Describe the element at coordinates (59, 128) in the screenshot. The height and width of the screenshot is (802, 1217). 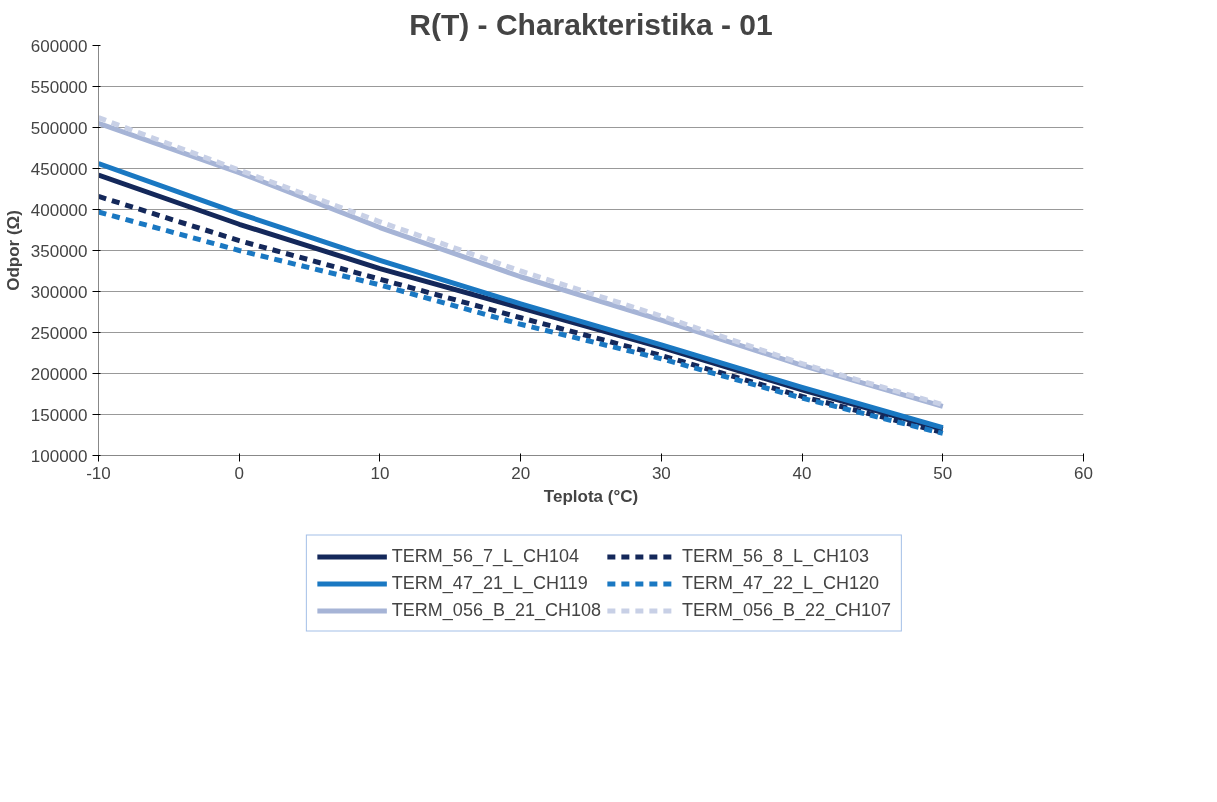
I see `y-tick-label: 500000` at that location.